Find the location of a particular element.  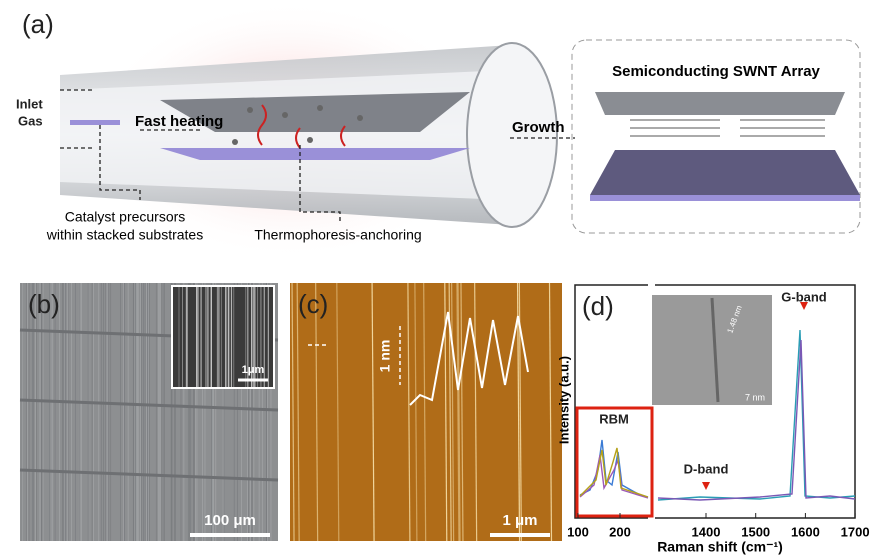

array-box is located at coordinates (716, 136).